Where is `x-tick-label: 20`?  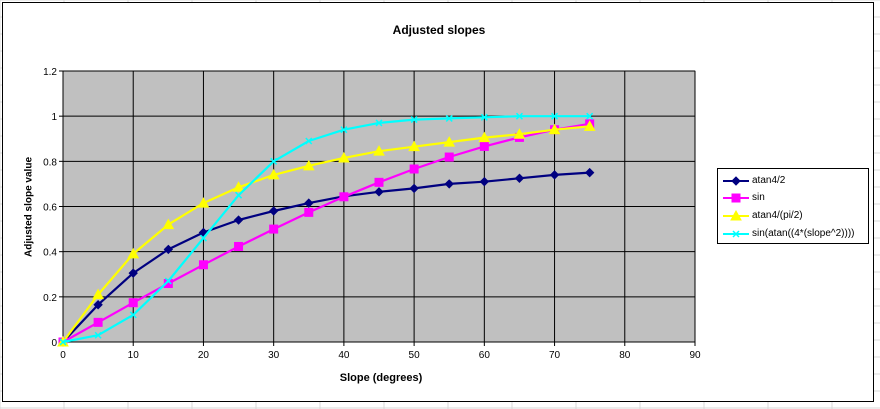
x-tick-label: 20 is located at coordinates (204, 355).